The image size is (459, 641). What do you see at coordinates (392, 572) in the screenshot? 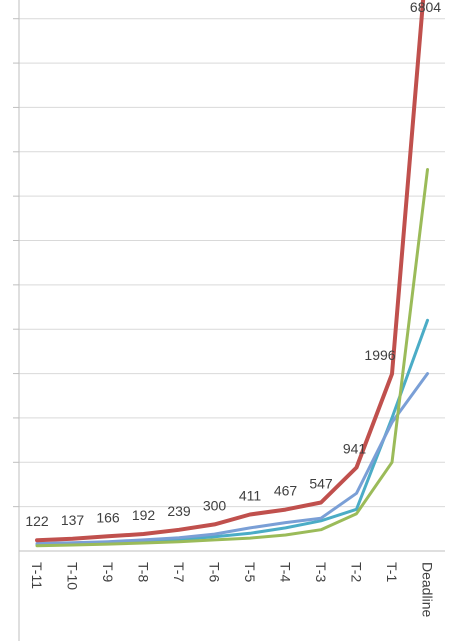
I see `category-label: T-1` at bounding box center [392, 572].